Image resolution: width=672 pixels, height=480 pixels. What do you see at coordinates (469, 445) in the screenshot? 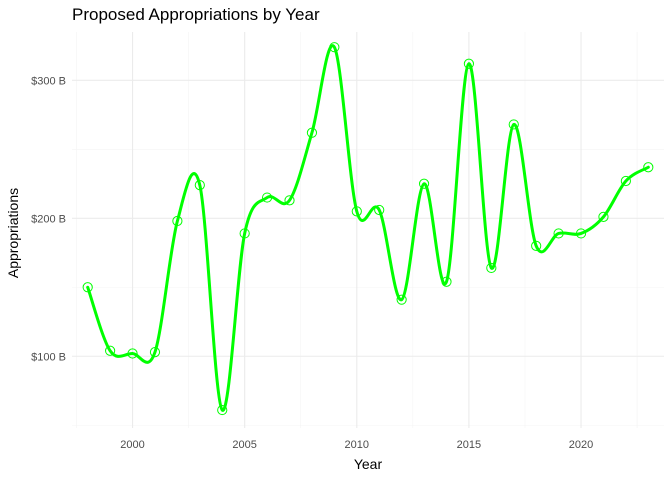
I see `x-tick-label: 2015` at bounding box center [469, 445].